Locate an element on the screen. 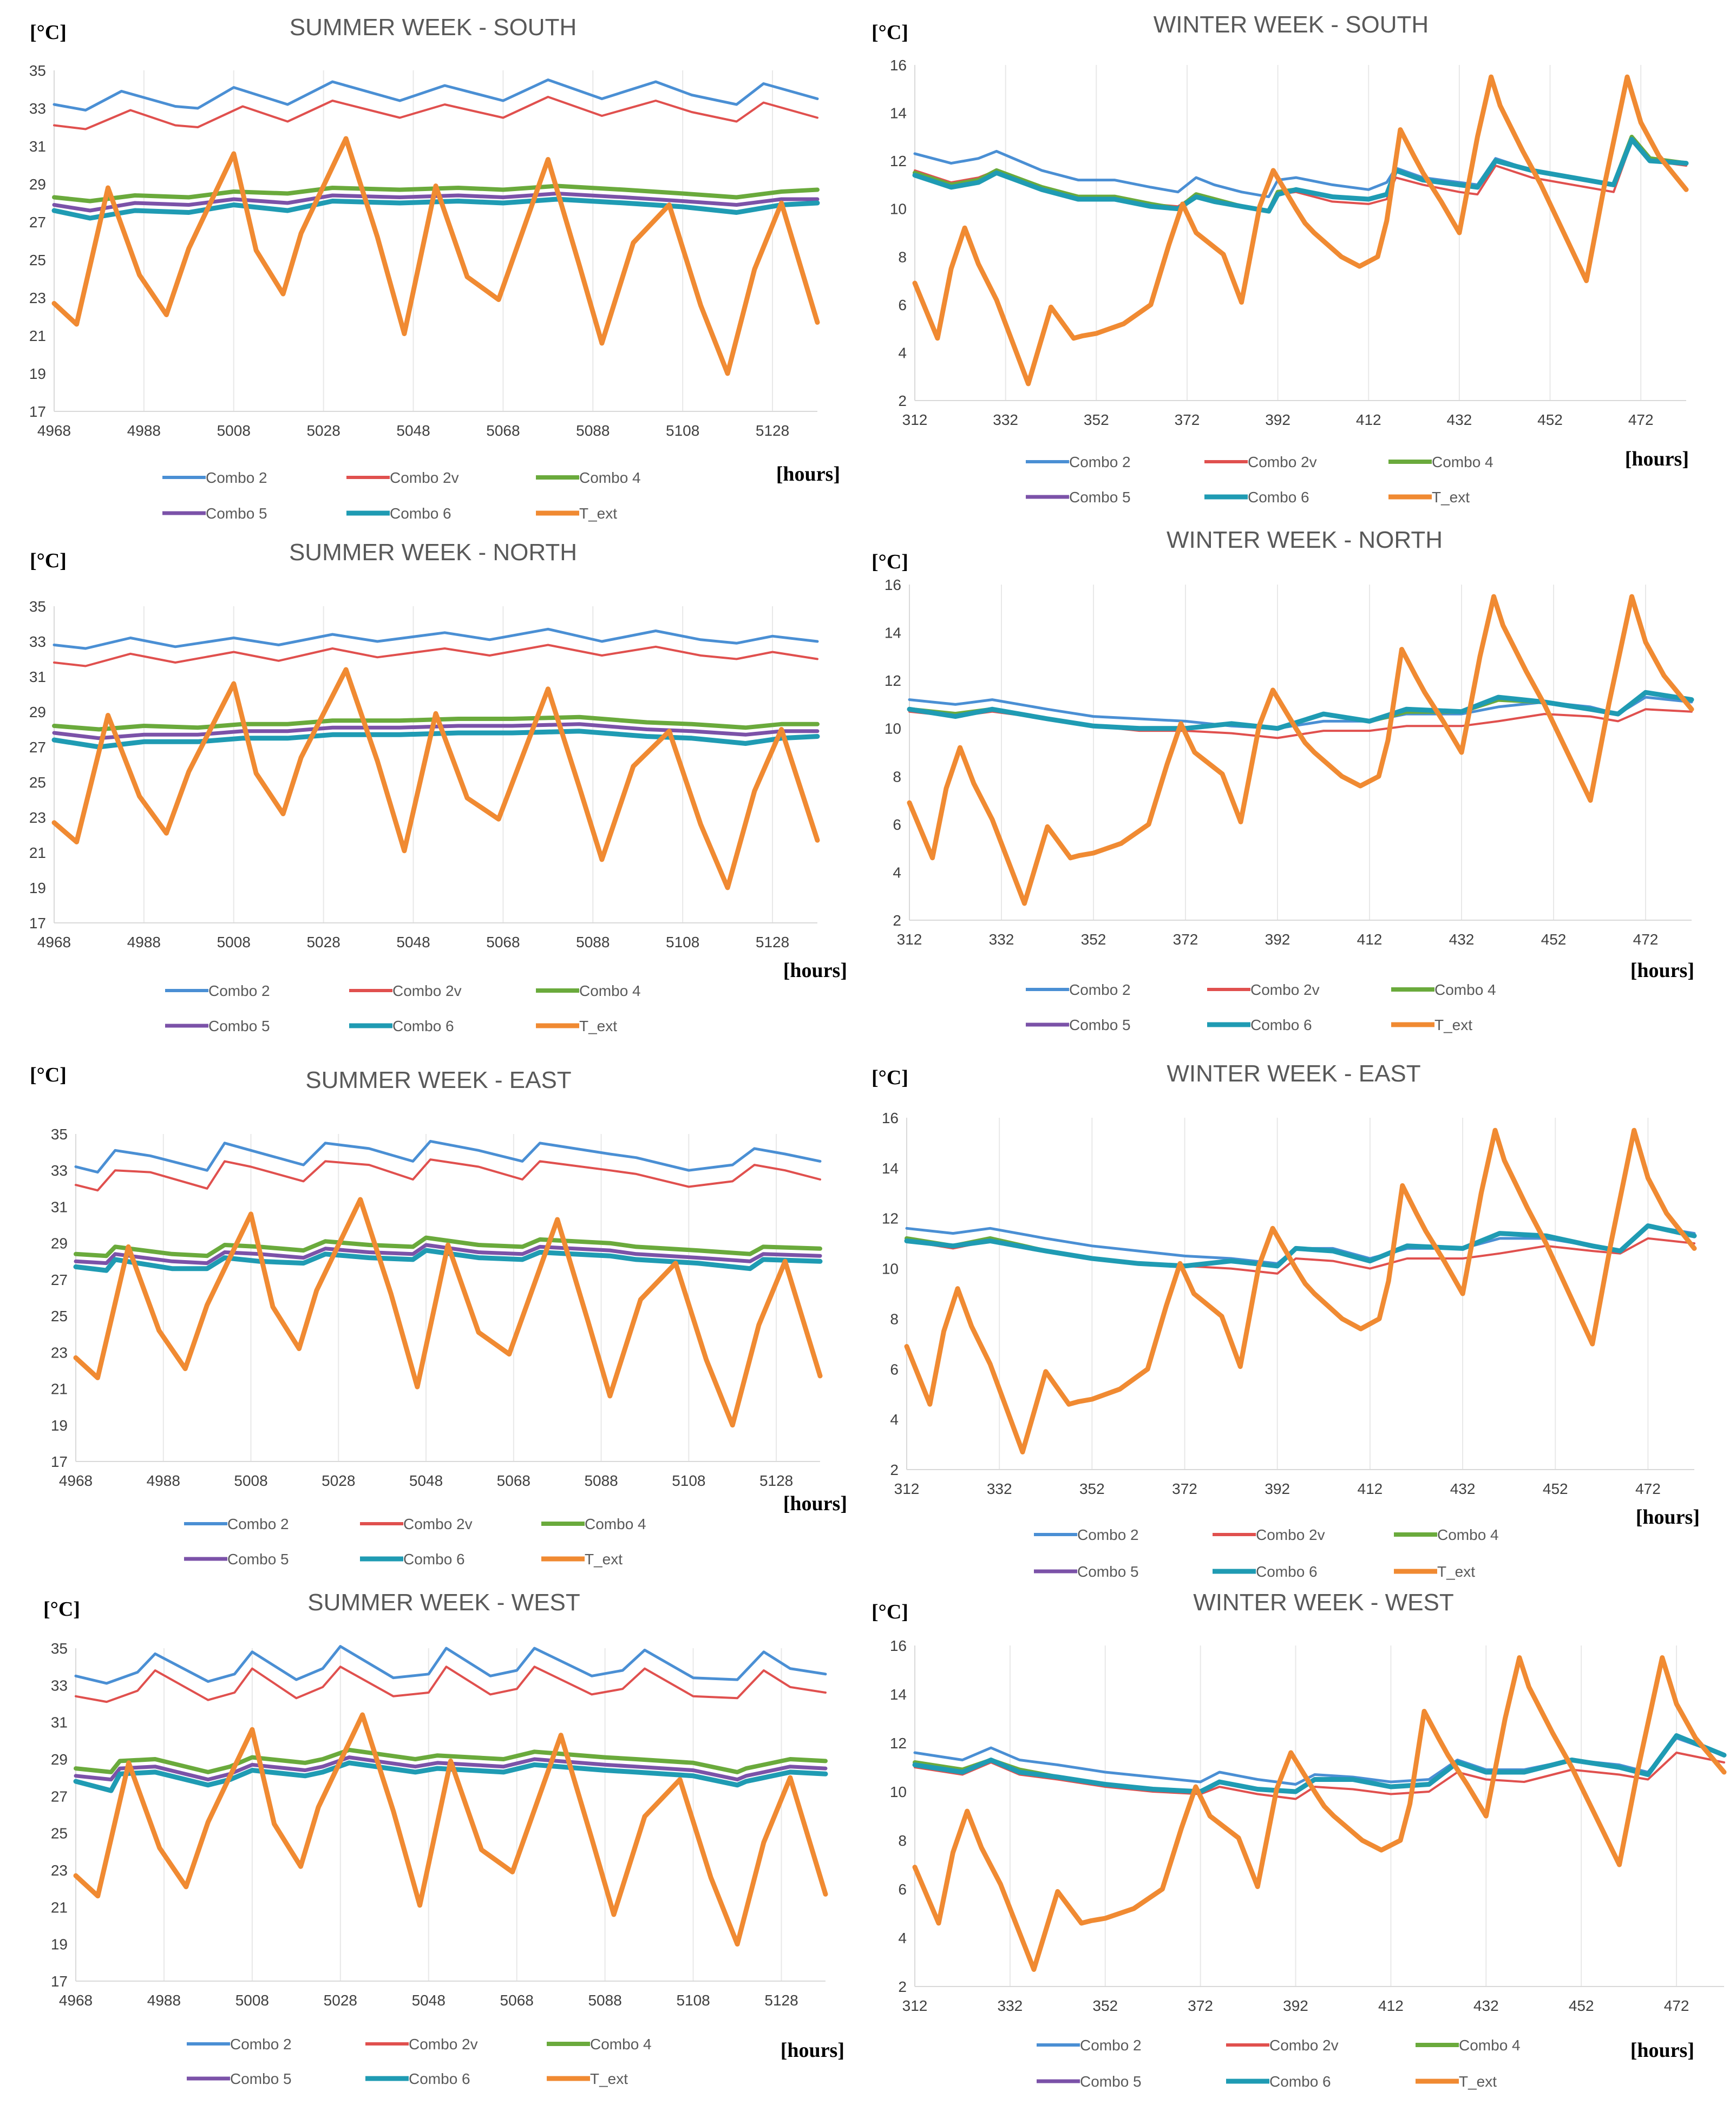  y-tick-label: 21 is located at coordinates (37, 336).